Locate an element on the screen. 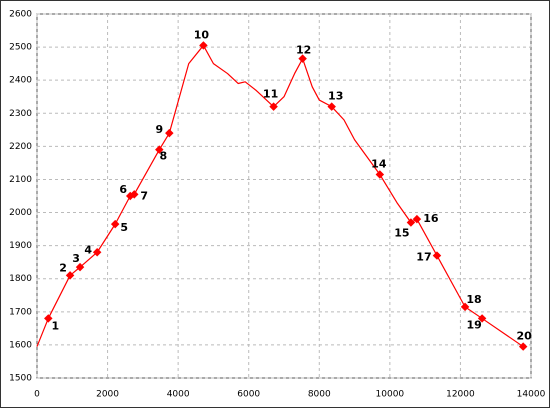 Image resolution: width=550 pixels, height=408 pixels. marker-label: 19 is located at coordinates (473, 324).